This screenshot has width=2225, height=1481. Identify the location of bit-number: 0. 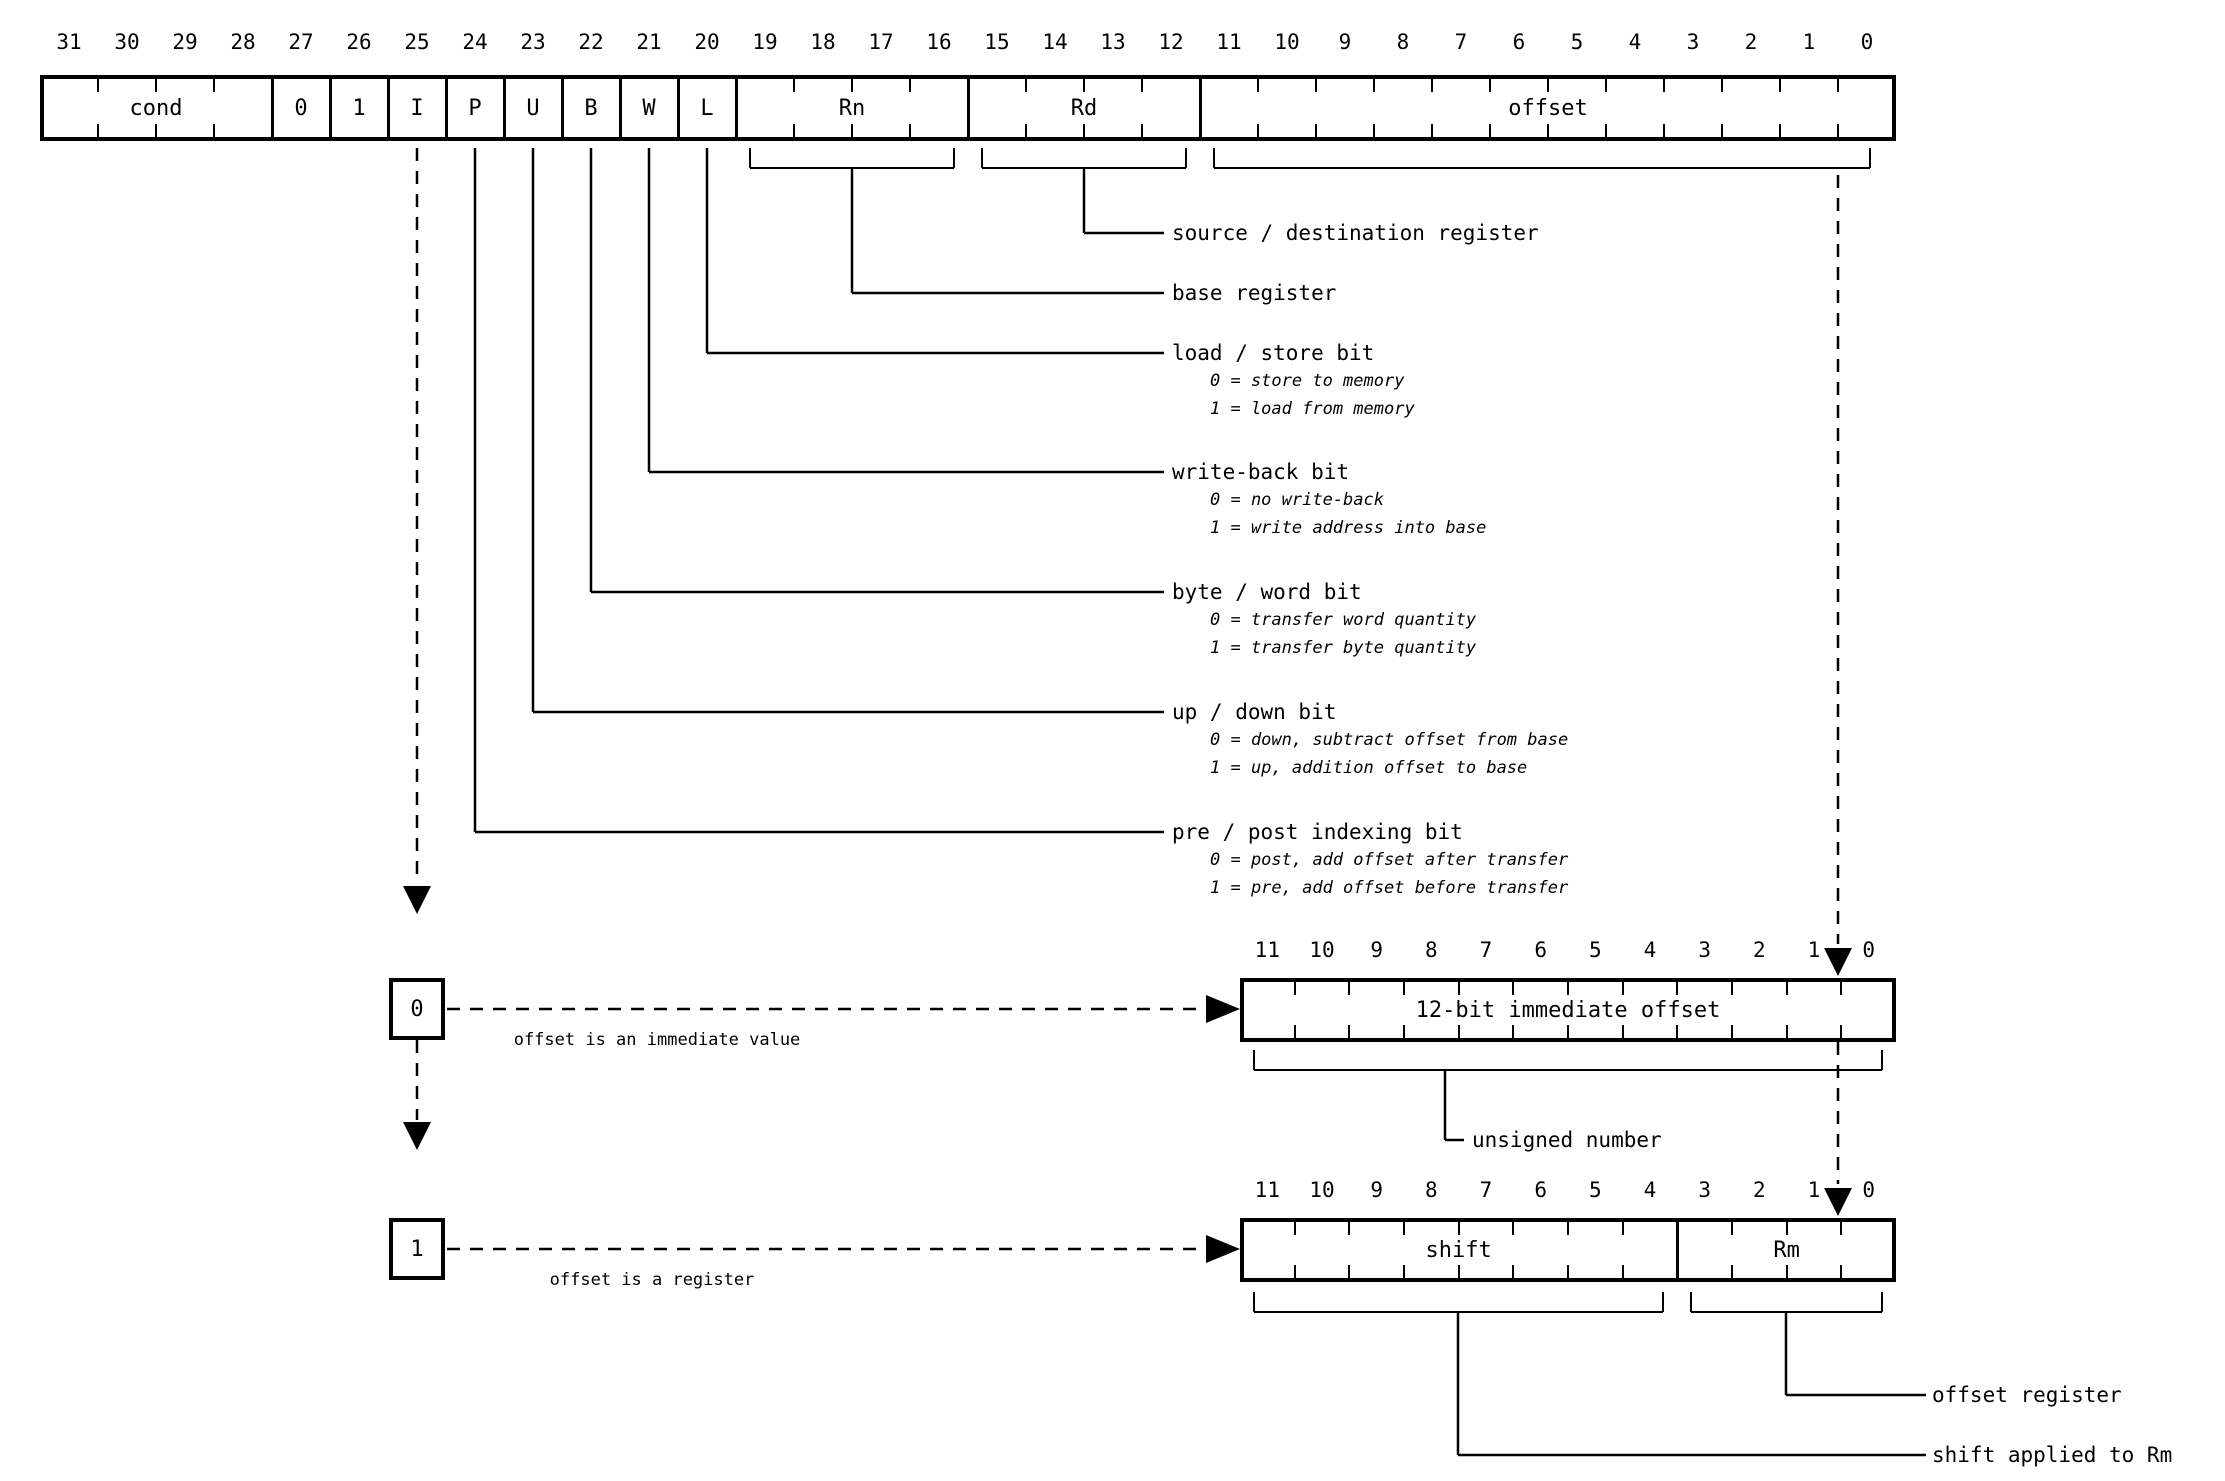
(1868, 1190).